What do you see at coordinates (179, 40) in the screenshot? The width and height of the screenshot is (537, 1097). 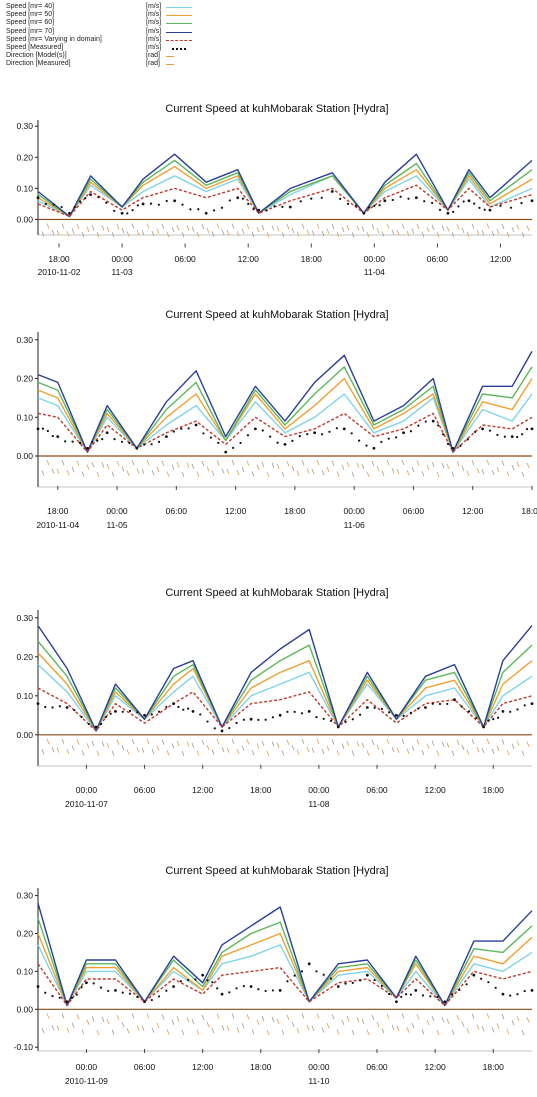 I see `legend-swatch` at bounding box center [179, 40].